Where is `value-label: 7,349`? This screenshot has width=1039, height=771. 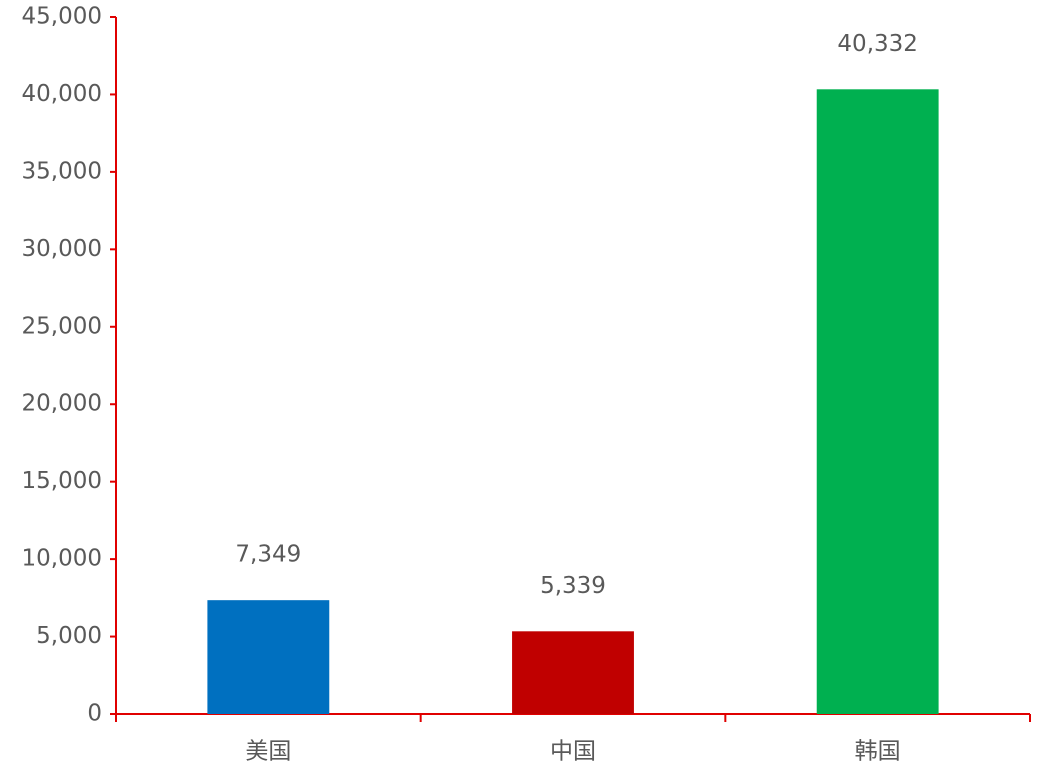
value-label: 7,349 is located at coordinates (268, 555).